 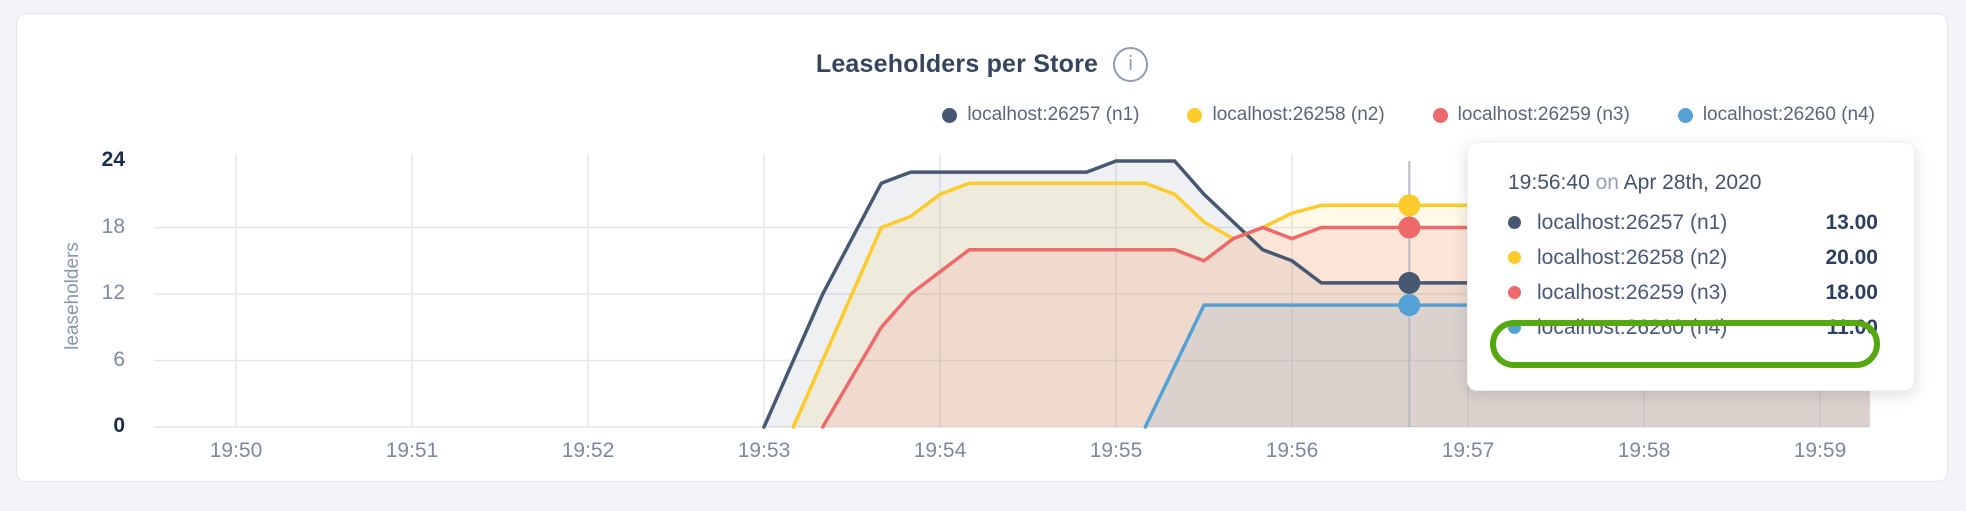 What do you see at coordinates (1549, 182) in the screenshot?
I see `tooltip-time: 19:56:40` at bounding box center [1549, 182].